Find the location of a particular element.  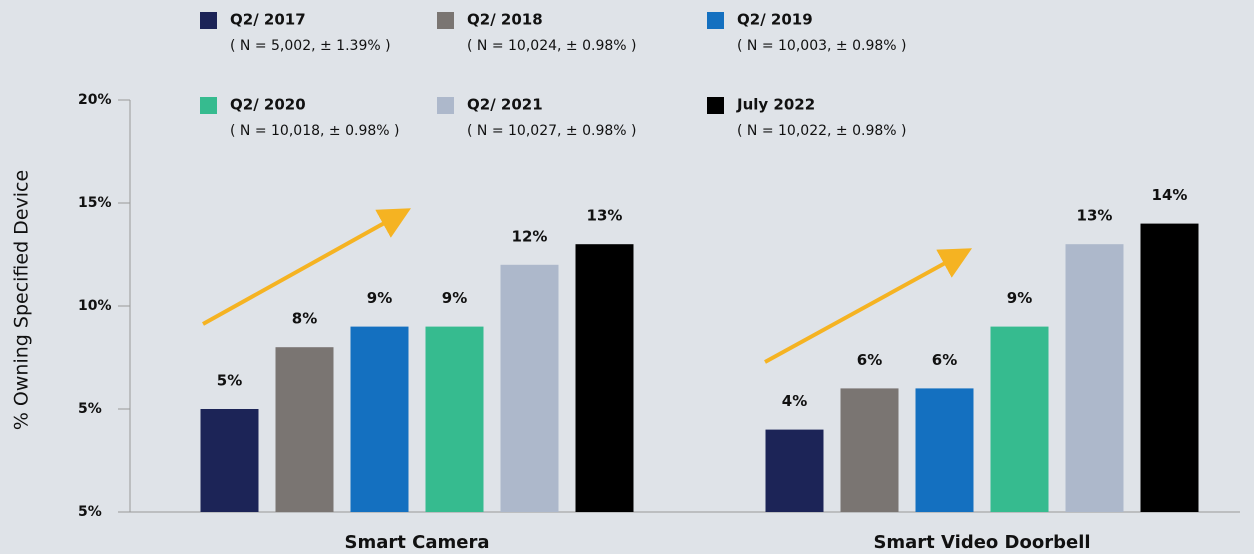

y-tick-label: 20% is located at coordinates (95, 100).